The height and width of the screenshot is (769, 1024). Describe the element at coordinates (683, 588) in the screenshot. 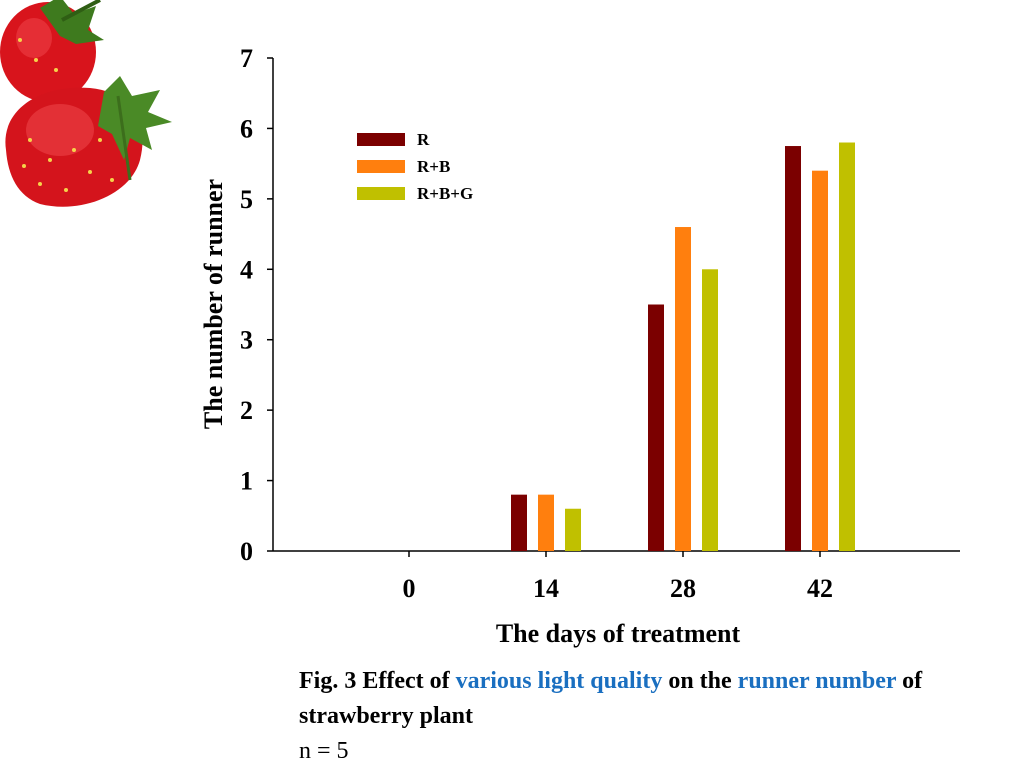

I see `x-tick-label: 28` at that location.